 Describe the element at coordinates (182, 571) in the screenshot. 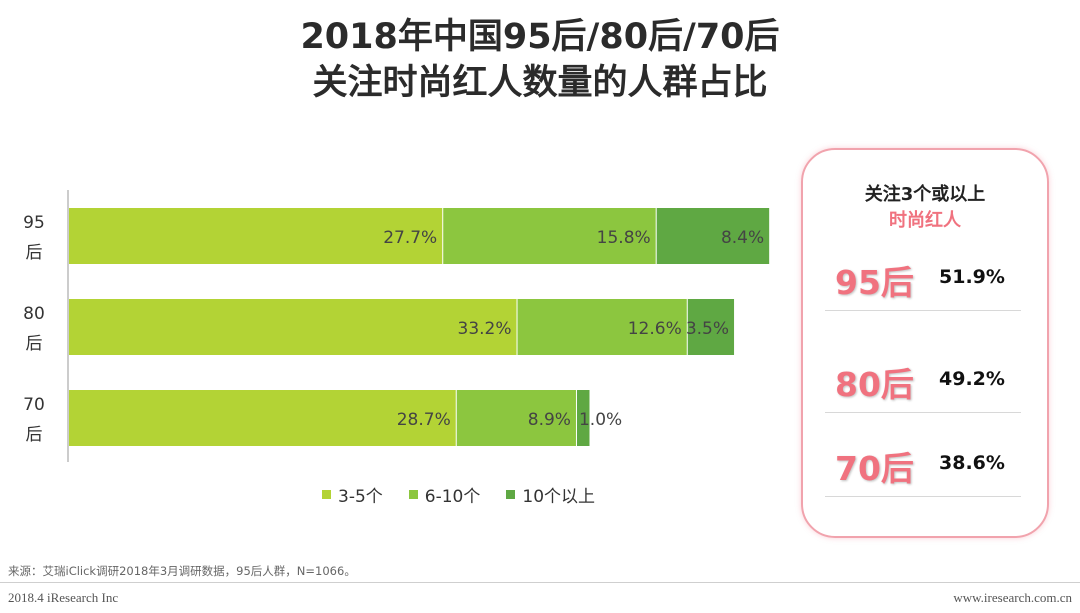

I see `source-note: 来源：艾瑞iClick调研2018年3月调研数据，95后人群，N=1066。` at that location.